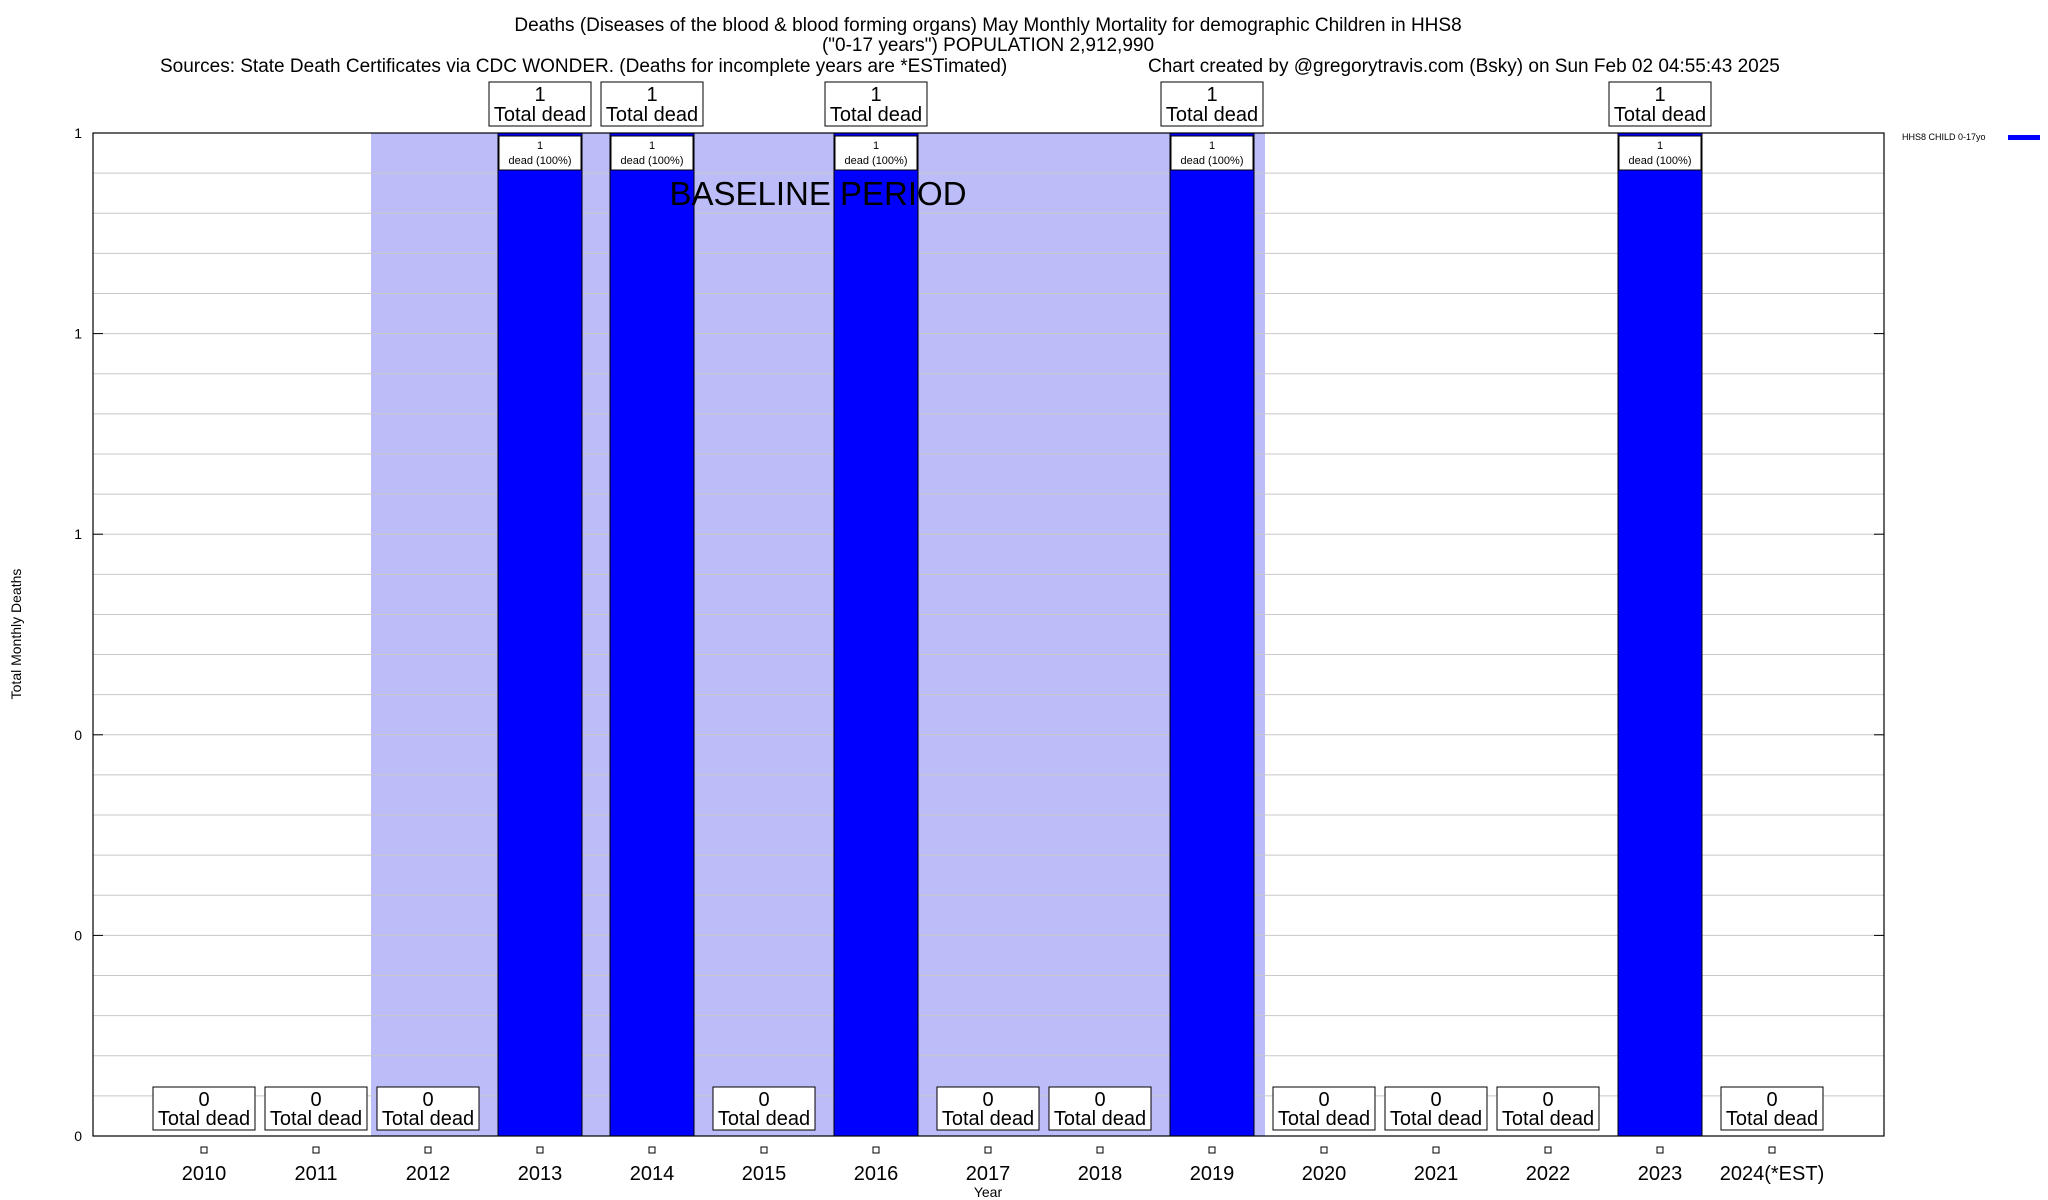 The width and height of the screenshot is (2048, 1200). Describe the element at coordinates (1212, 1174) in the screenshot. I see `x-tick-label: 2019` at that location.